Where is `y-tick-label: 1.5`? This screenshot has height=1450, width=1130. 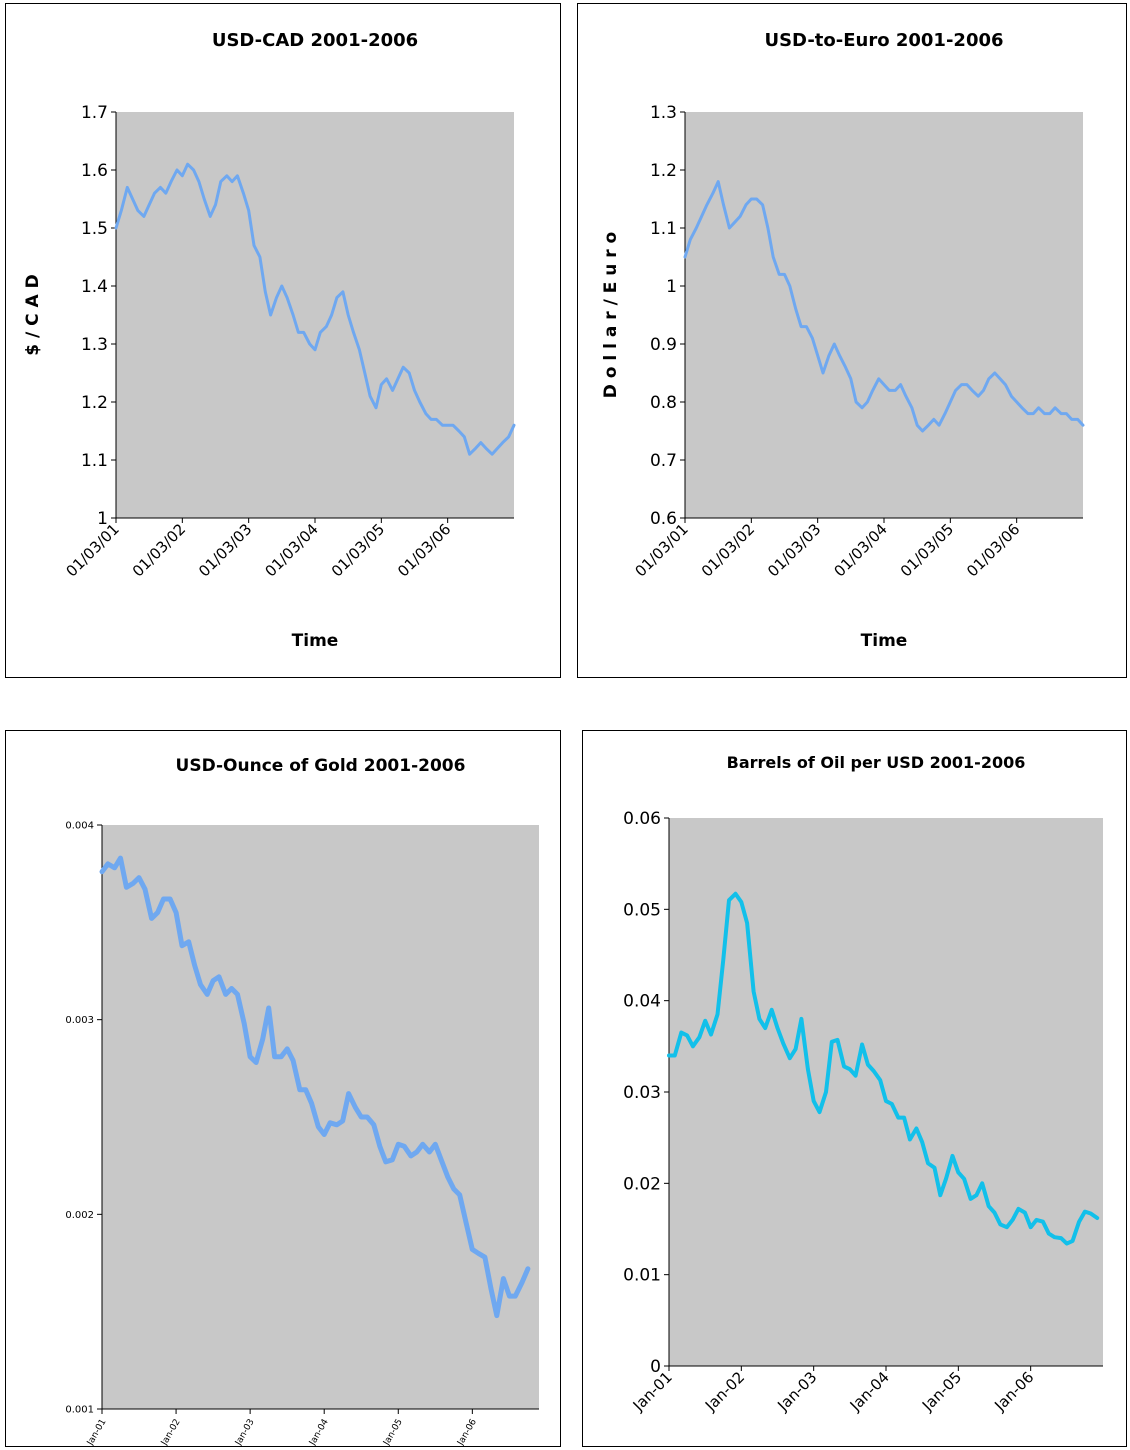 y-tick-label: 1.5 is located at coordinates (94, 229).